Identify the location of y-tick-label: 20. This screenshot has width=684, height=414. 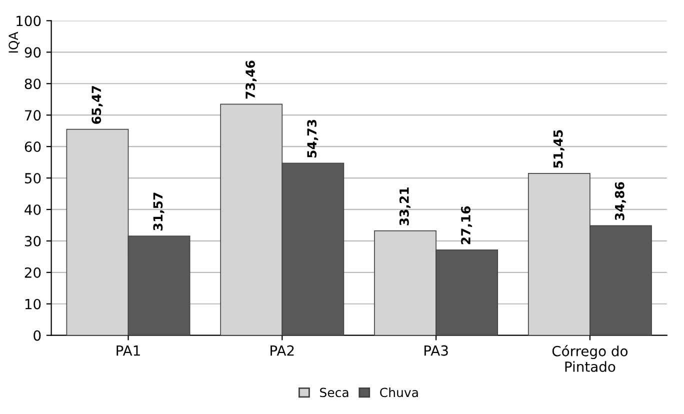
(32, 272).